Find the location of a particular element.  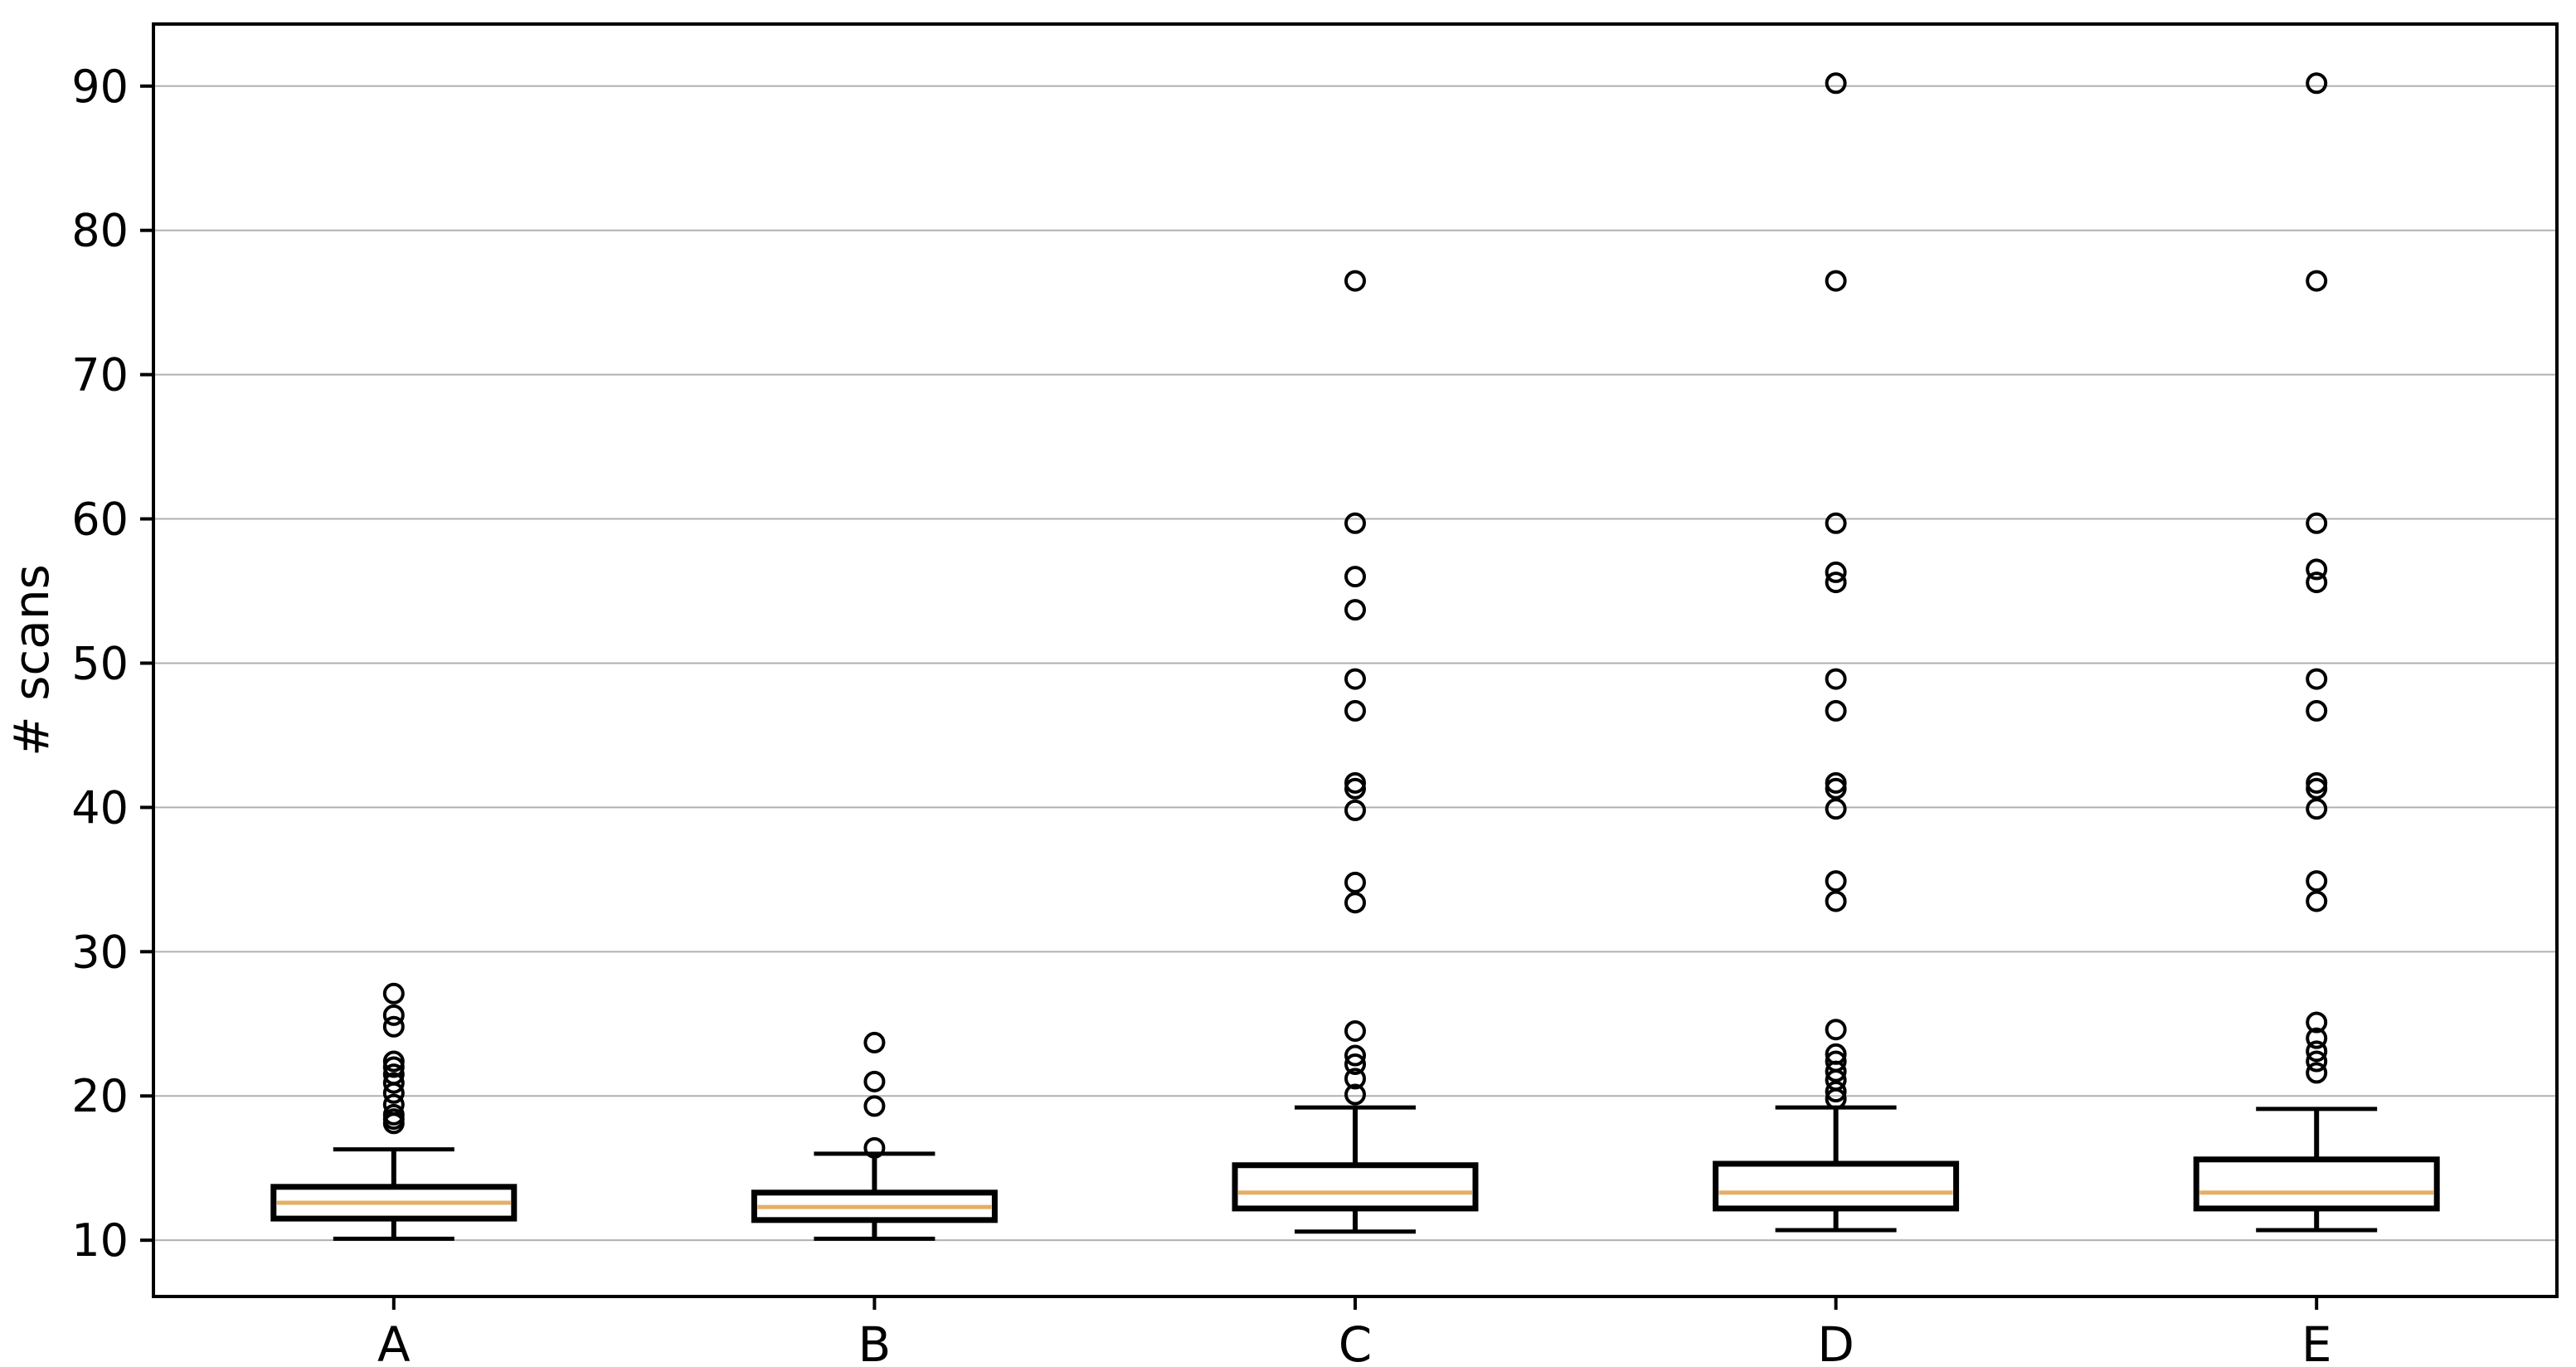

y-tick-label-10: 10 is located at coordinates (100, 1241).